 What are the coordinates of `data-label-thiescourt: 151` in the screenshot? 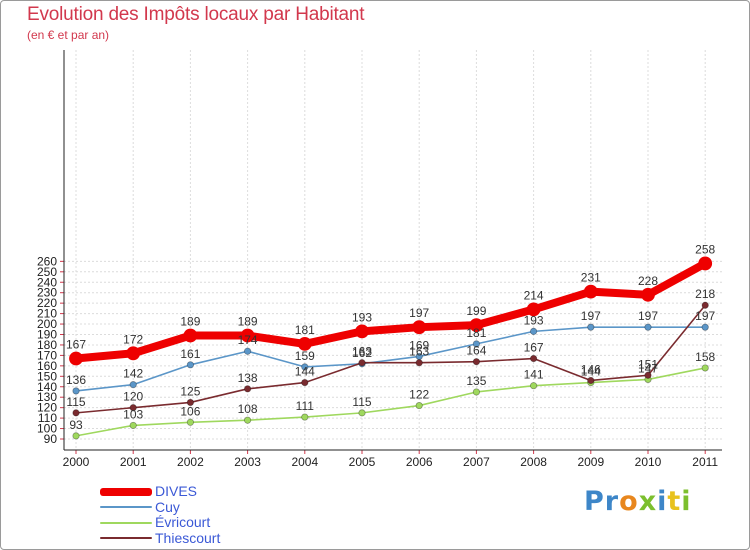 It's located at (648, 364).